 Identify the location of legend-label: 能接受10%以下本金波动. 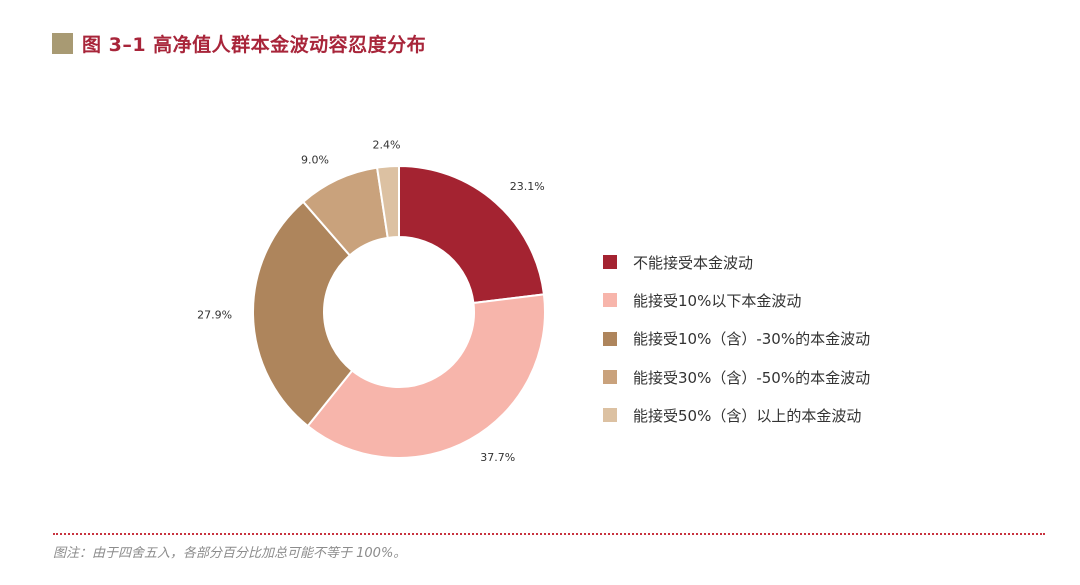
(717, 300).